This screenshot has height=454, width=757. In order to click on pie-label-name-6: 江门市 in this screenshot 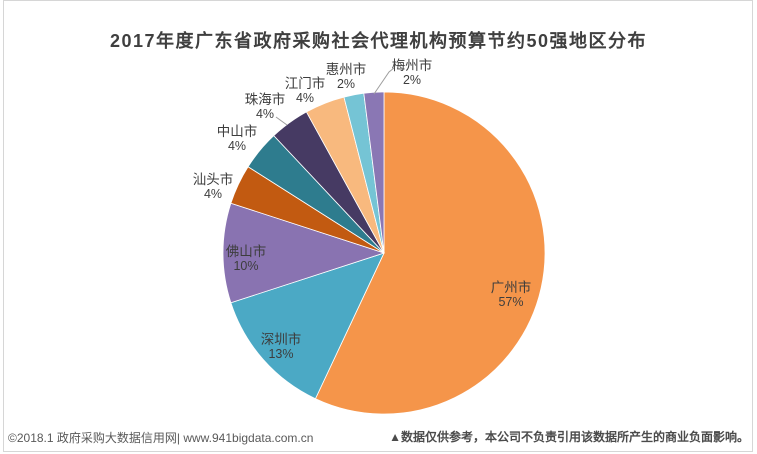, I will do `click(305, 83)`.